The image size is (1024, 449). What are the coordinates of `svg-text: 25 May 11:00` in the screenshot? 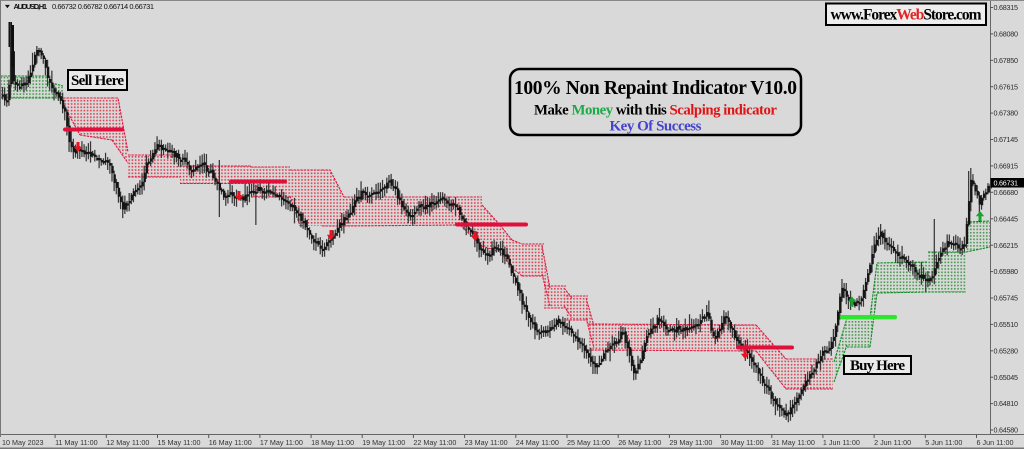 It's located at (588, 442).